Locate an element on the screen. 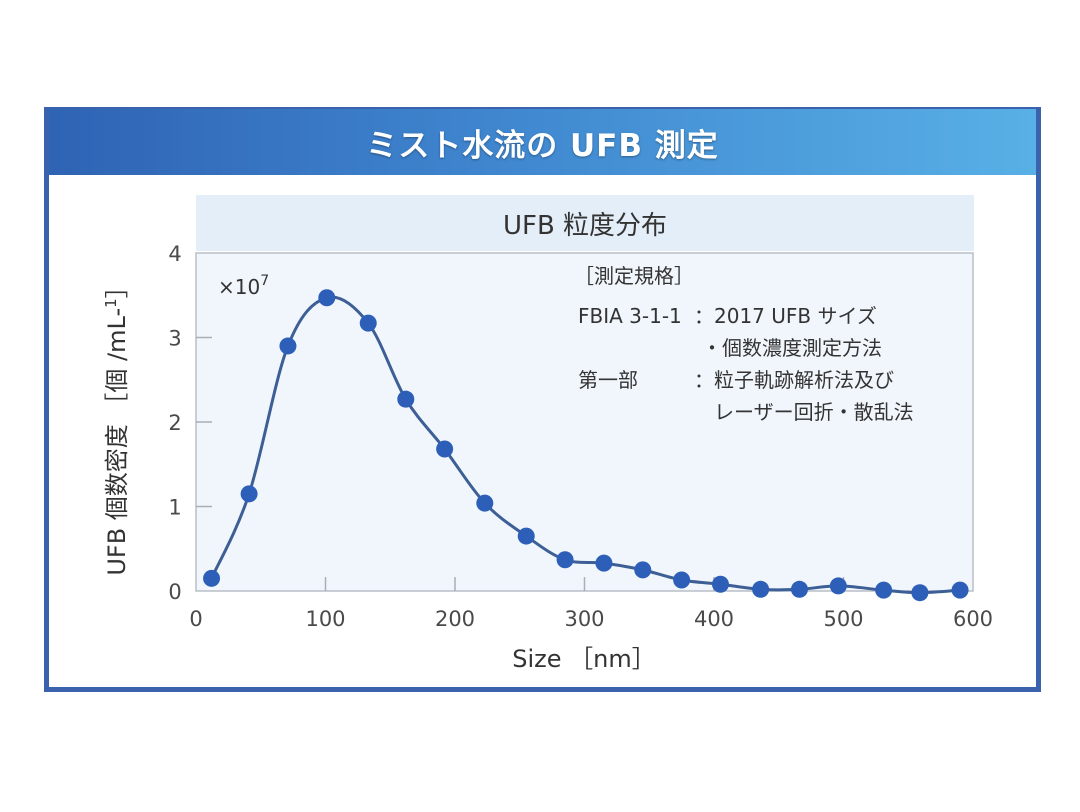 The height and width of the screenshot is (812, 1080). header-banner: ミスト水流の UFB 測定 is located at coordinates (542, 142).